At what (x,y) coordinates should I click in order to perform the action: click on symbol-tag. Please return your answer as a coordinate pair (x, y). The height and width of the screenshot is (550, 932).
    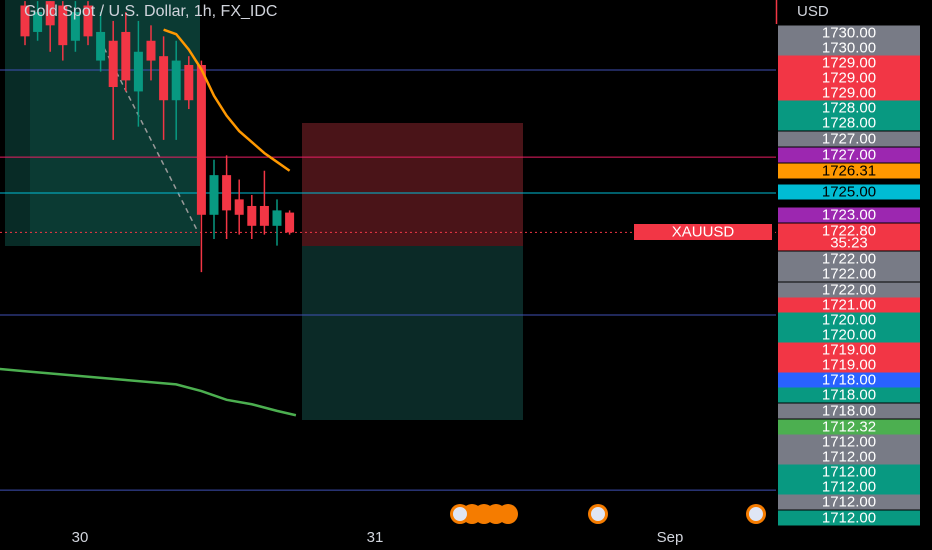
    Looking at the image, I should click on (703, 232).